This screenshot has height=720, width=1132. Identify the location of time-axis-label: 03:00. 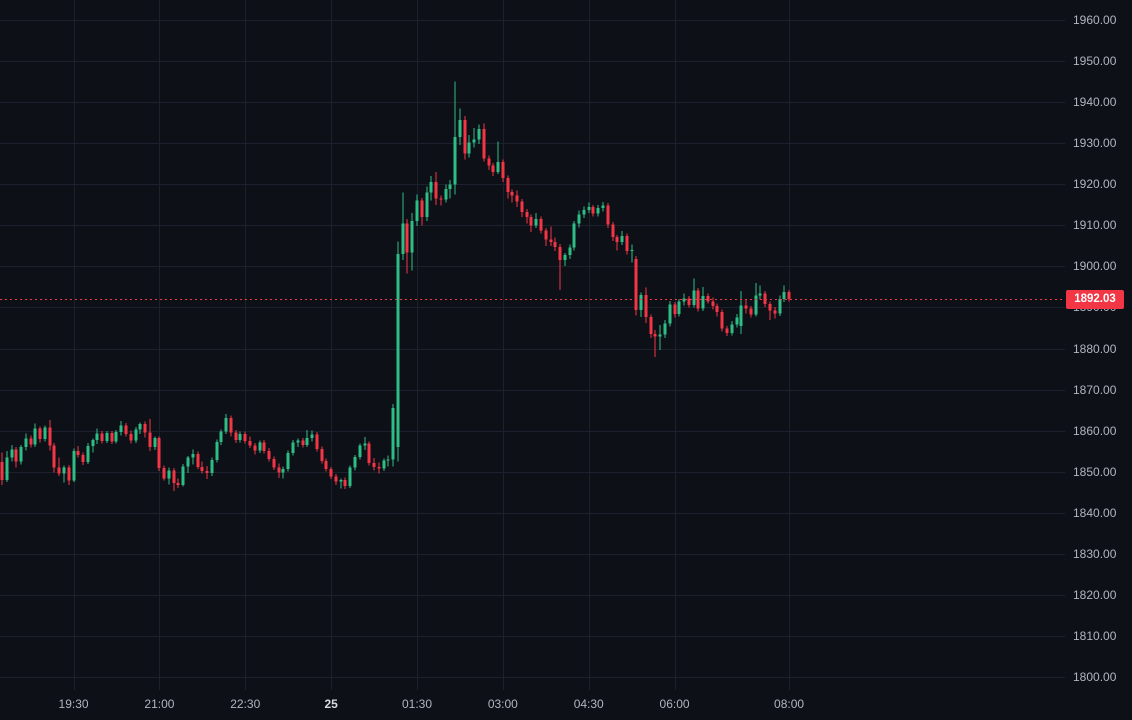
(502, 704).